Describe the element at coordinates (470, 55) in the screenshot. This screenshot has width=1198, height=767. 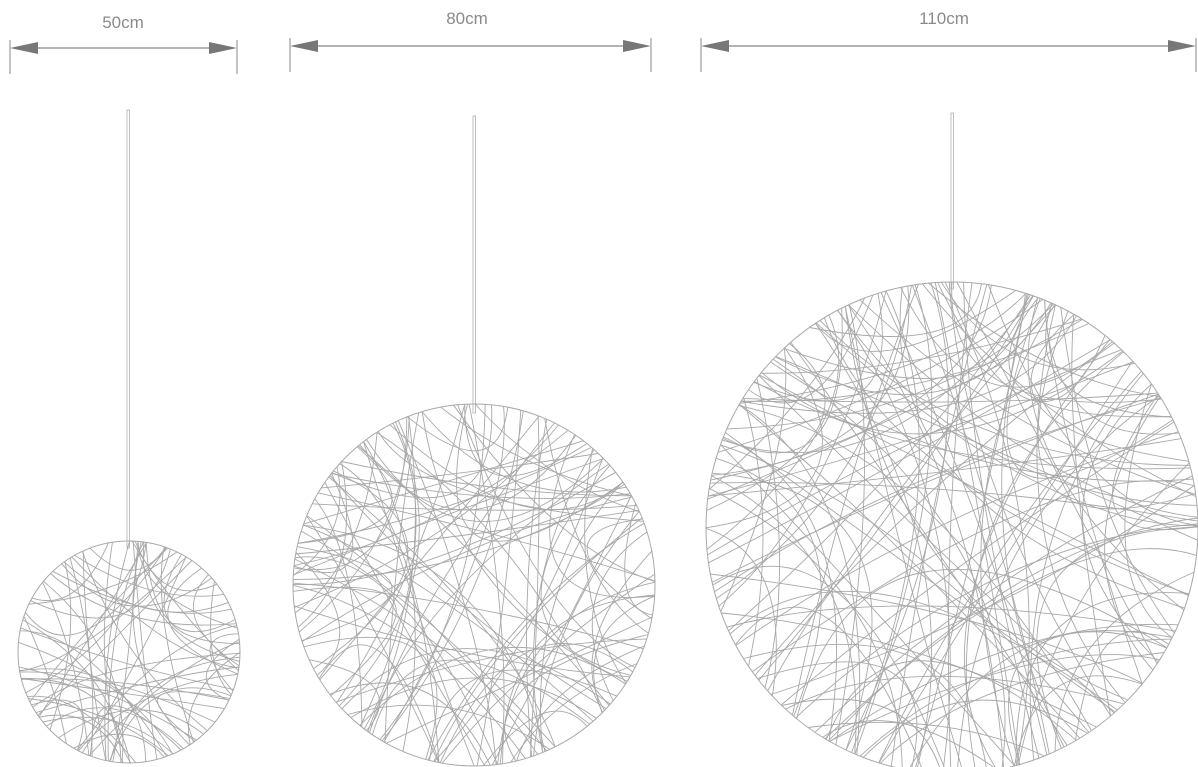
I see `dimension-line-medium` at that location.